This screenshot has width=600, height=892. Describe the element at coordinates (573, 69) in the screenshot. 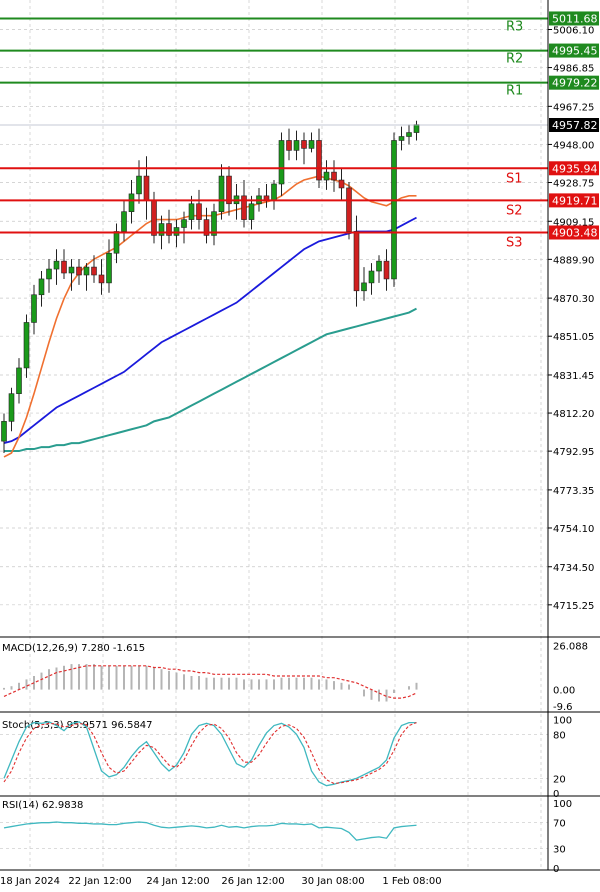

I see `y-tick-label: 4986.85` at that location.